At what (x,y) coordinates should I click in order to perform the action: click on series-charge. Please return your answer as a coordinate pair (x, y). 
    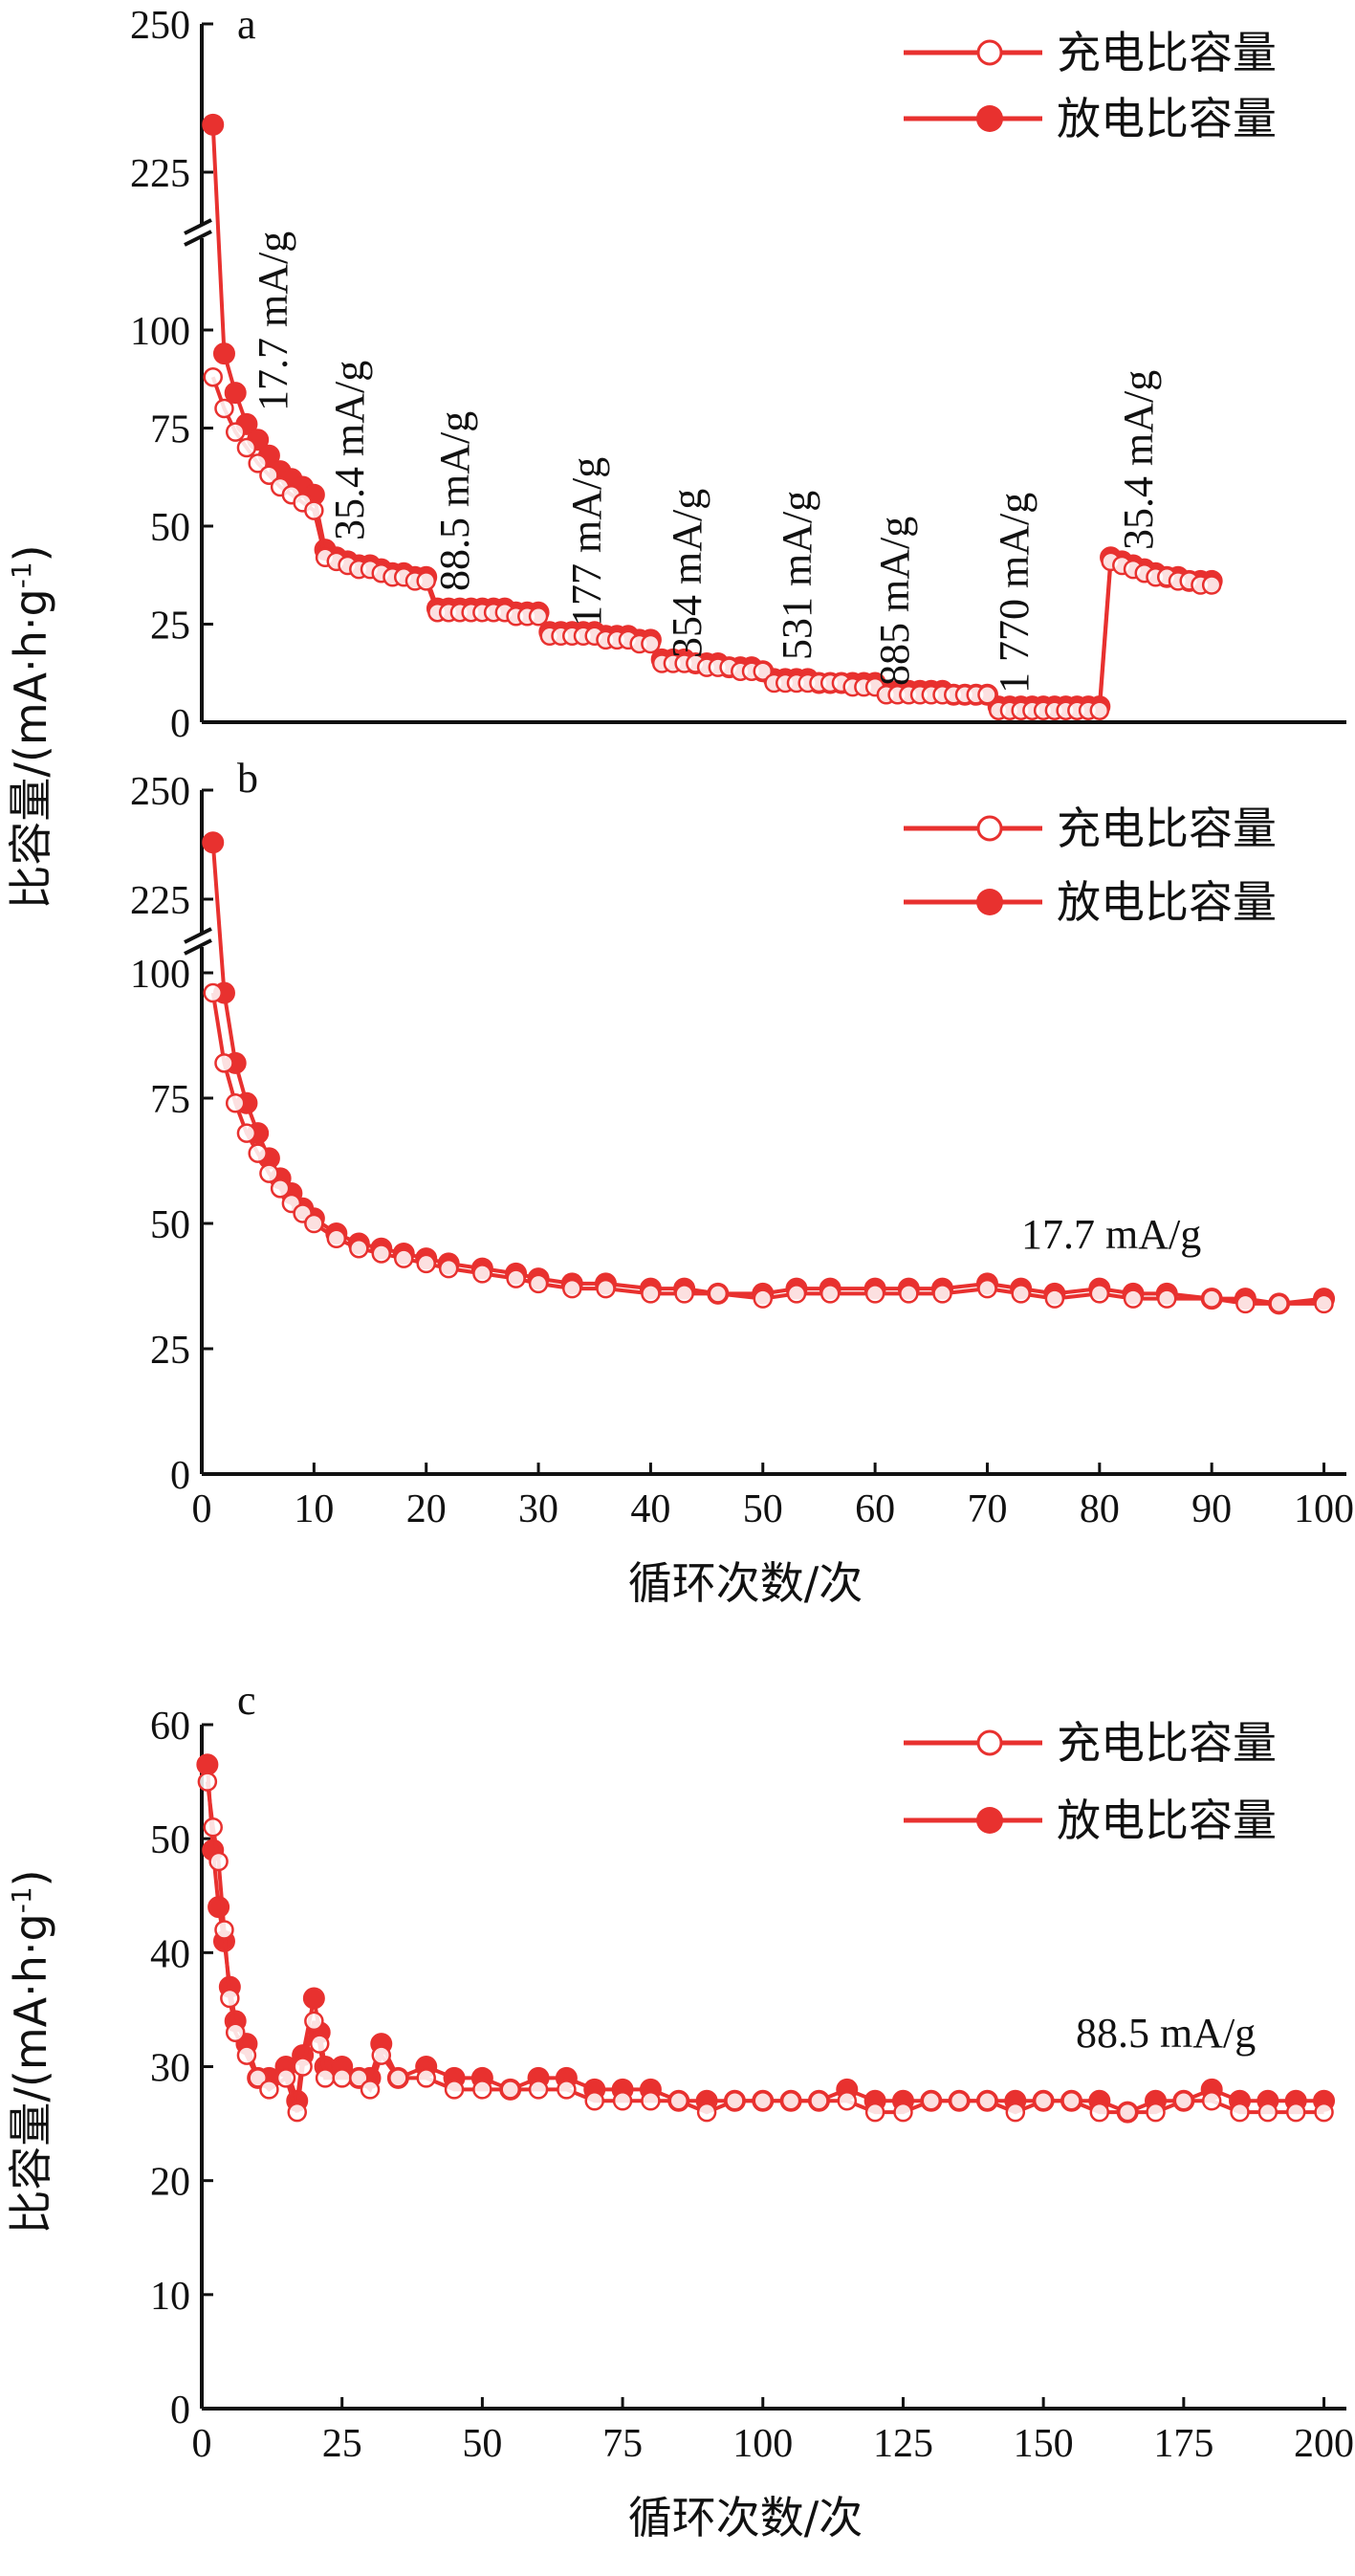
    Looking at the image, I should click on (768, 1148).